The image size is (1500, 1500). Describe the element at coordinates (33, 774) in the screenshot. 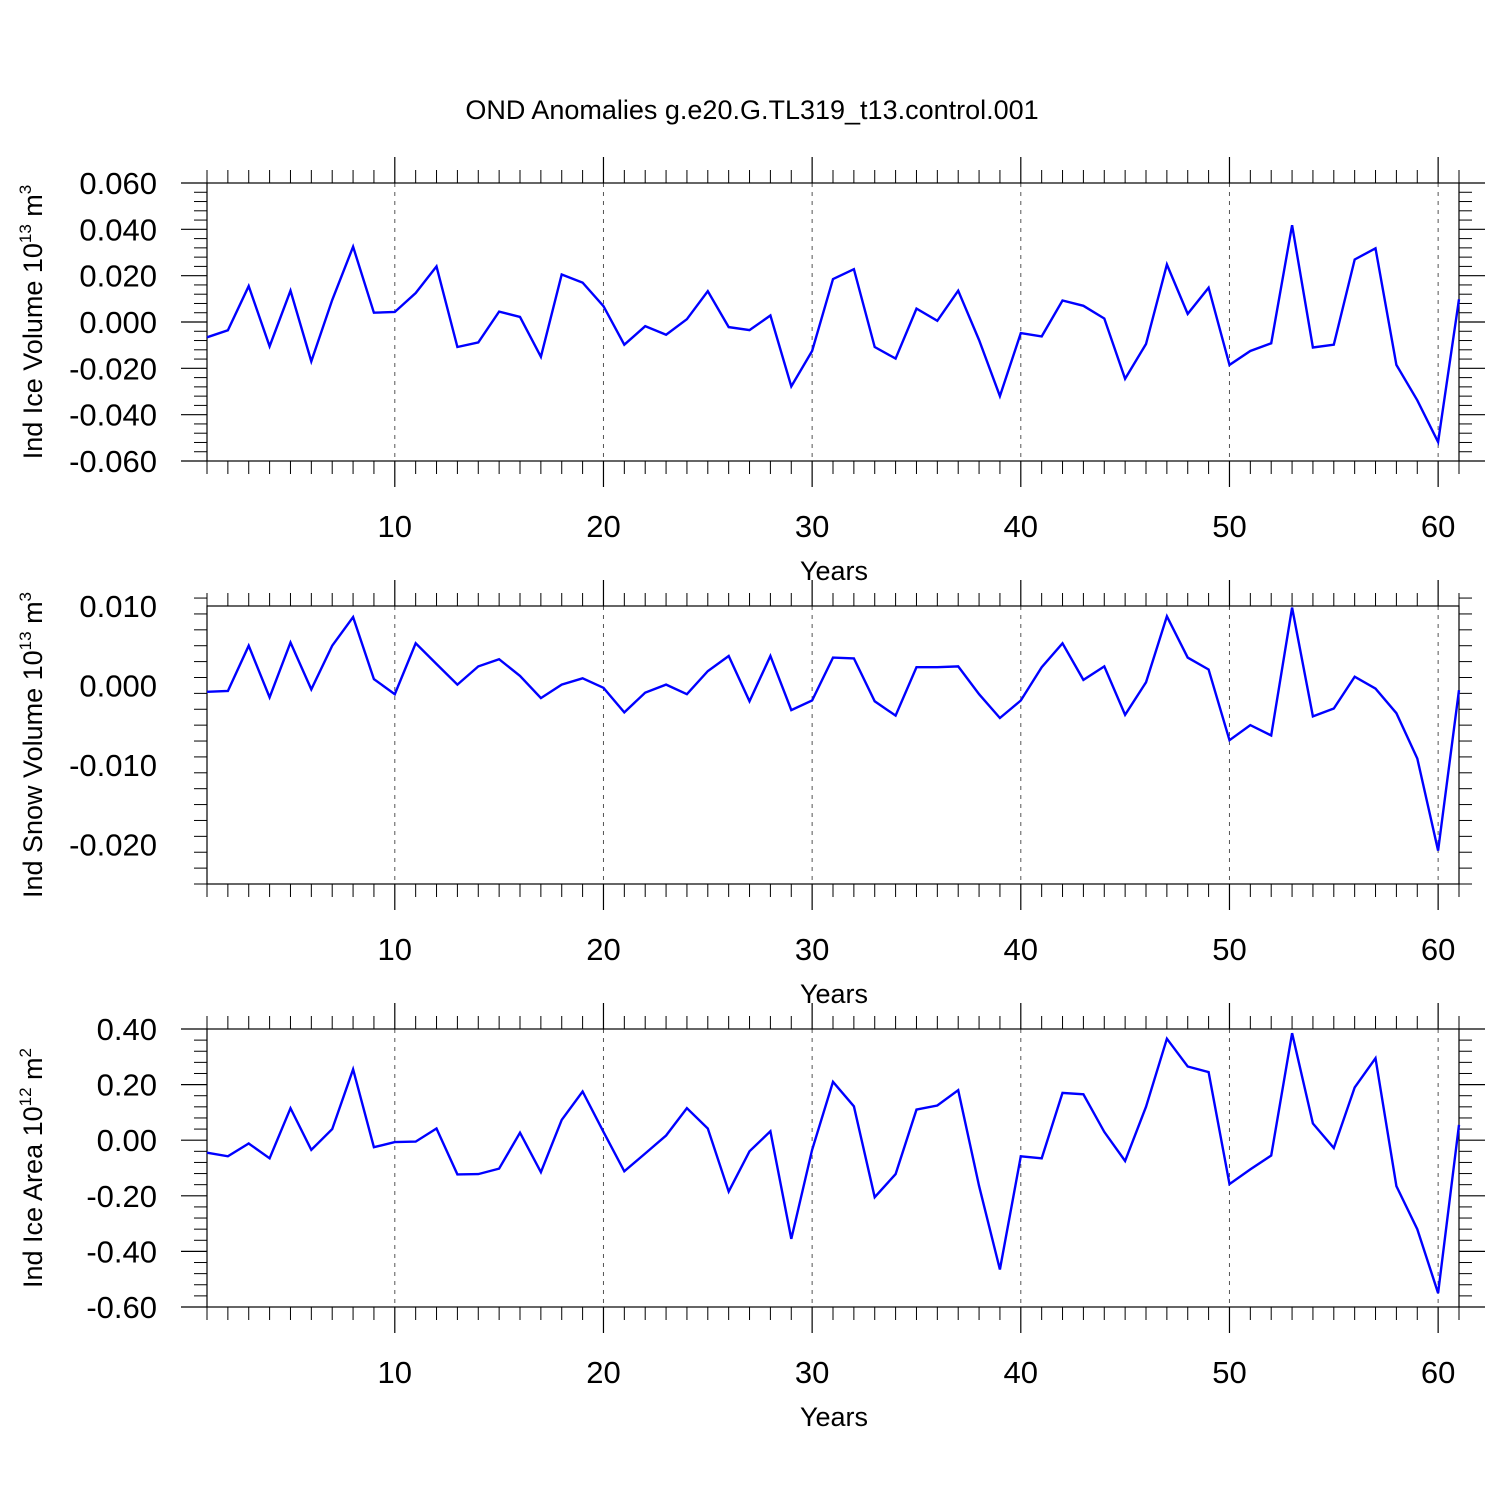

I see `y-axis-label-text: Ind Snow Volume 10` at that location.